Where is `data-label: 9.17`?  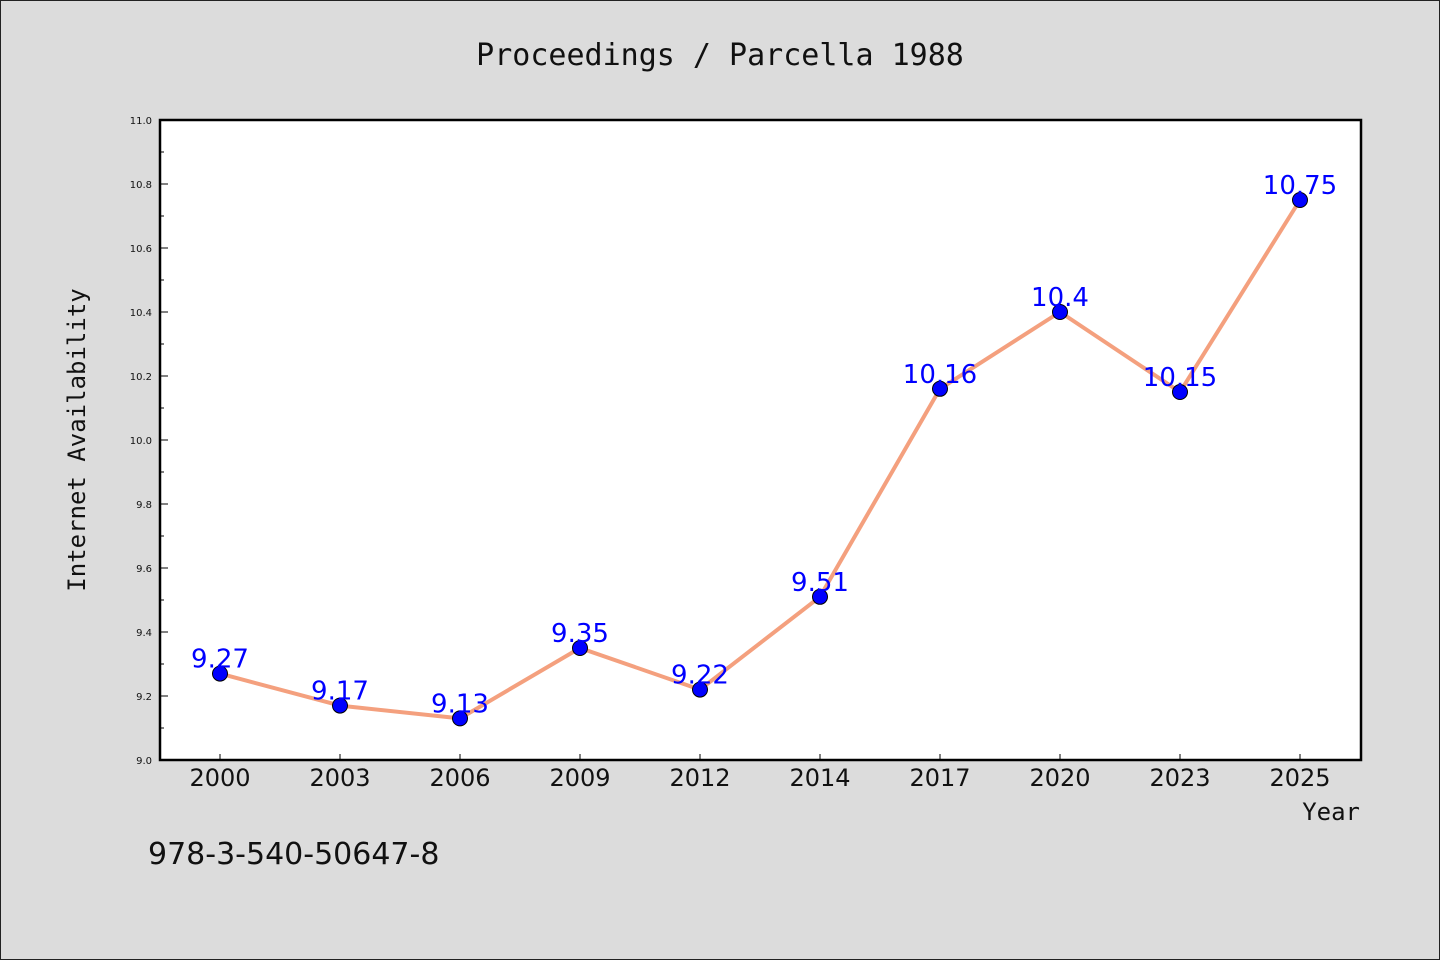 data-label: 9.17 is located at coordinates (340, 692).